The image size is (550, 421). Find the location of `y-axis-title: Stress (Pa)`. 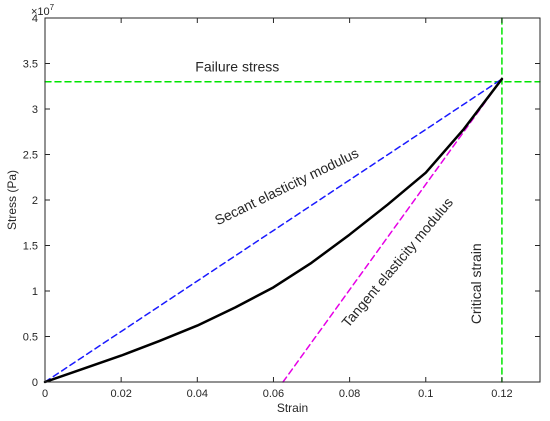

y-axis-title: Stress (Pa) is located at coordinates (12, 200).